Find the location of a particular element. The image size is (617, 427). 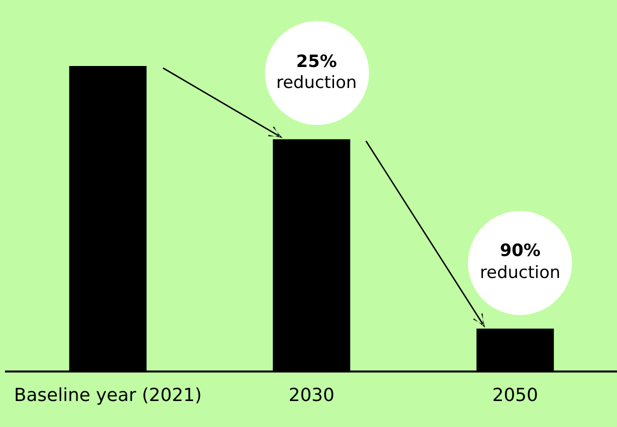

annotation: 25% reduction is located at coordinates (316, 73).